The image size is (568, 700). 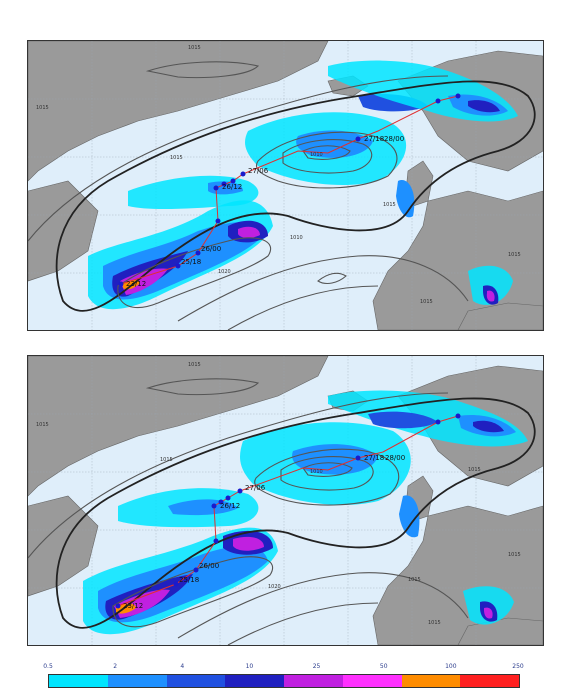 I want to click on colorbar-tick: 100, so click(x=451, y=666).